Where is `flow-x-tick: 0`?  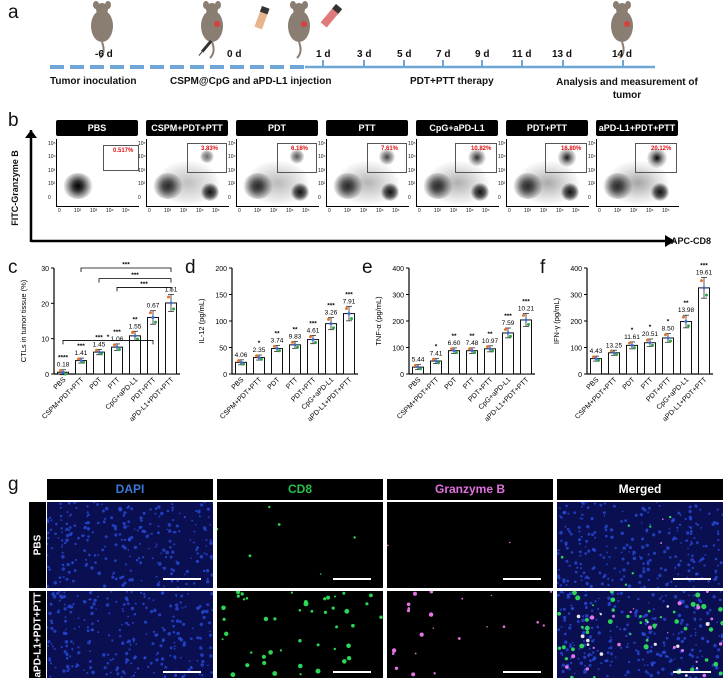
flow-x-tick: 0 is located at coordinates (239, 211).